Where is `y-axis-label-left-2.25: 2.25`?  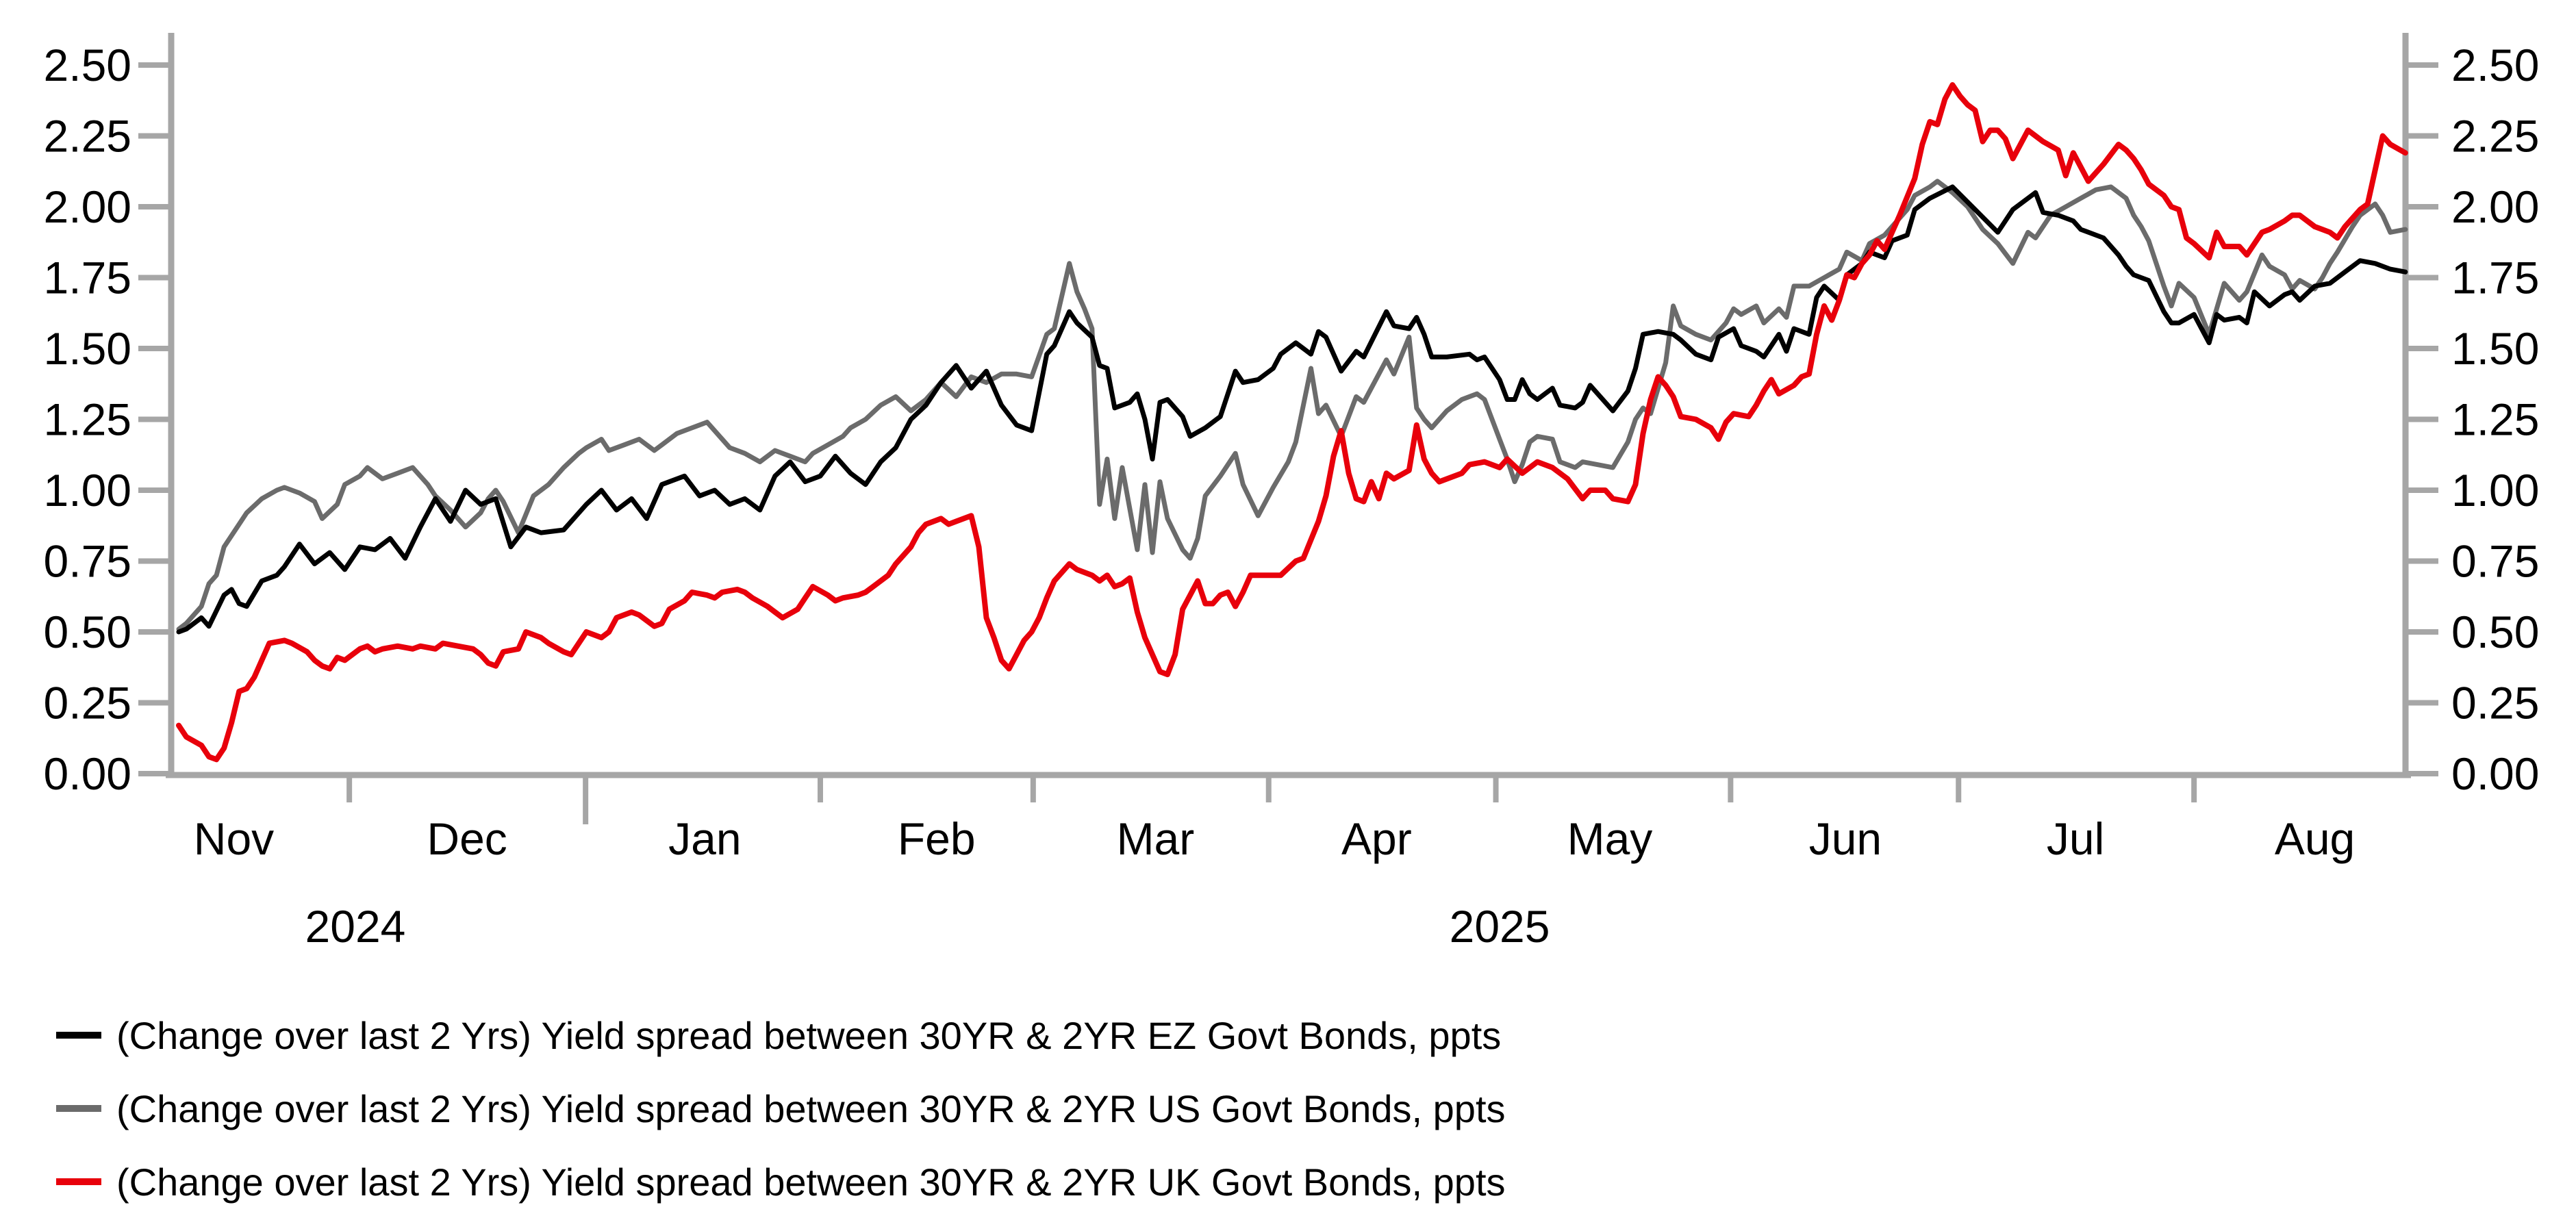 y-axis-label-left-2.25: 2.25 is located at coordinates (87, 136).